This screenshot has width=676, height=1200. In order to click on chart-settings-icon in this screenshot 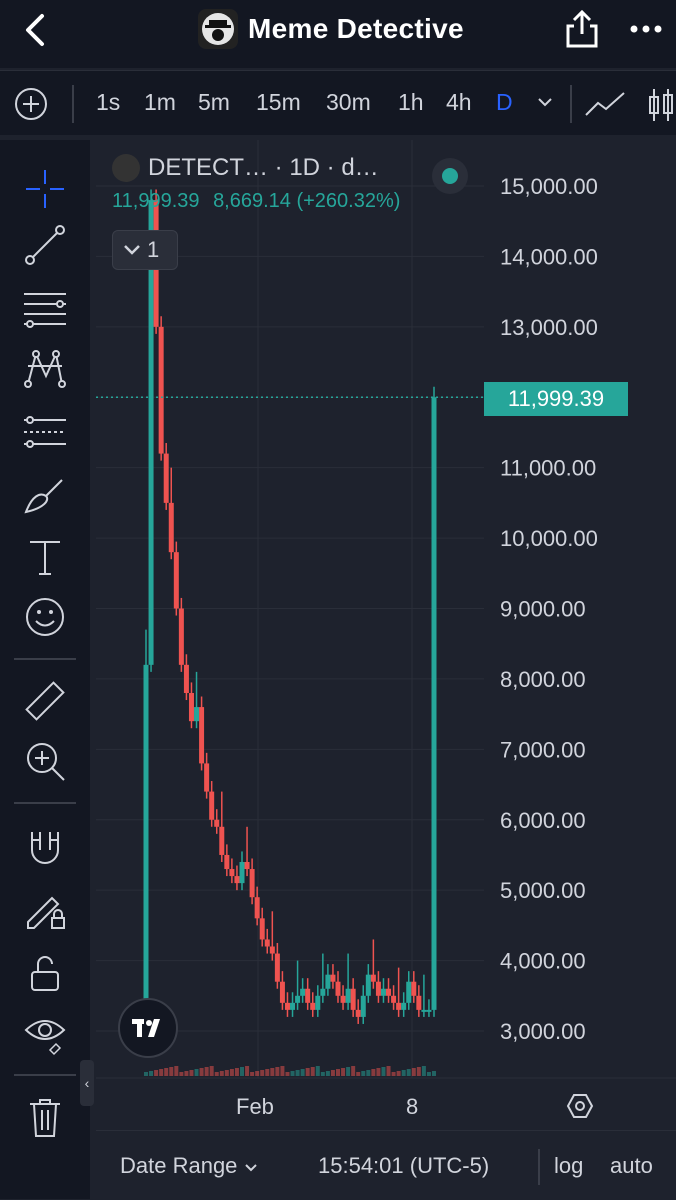, I will do `click(580, 1106)`.